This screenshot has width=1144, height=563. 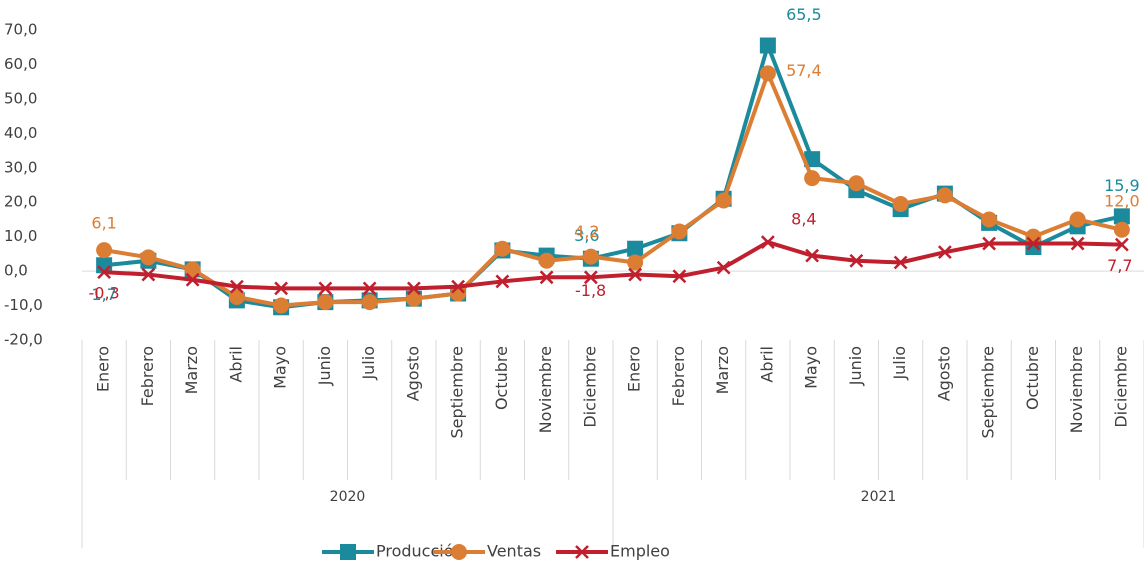 I want to click on data-label: 7,7, so click(x=1119, y=265).